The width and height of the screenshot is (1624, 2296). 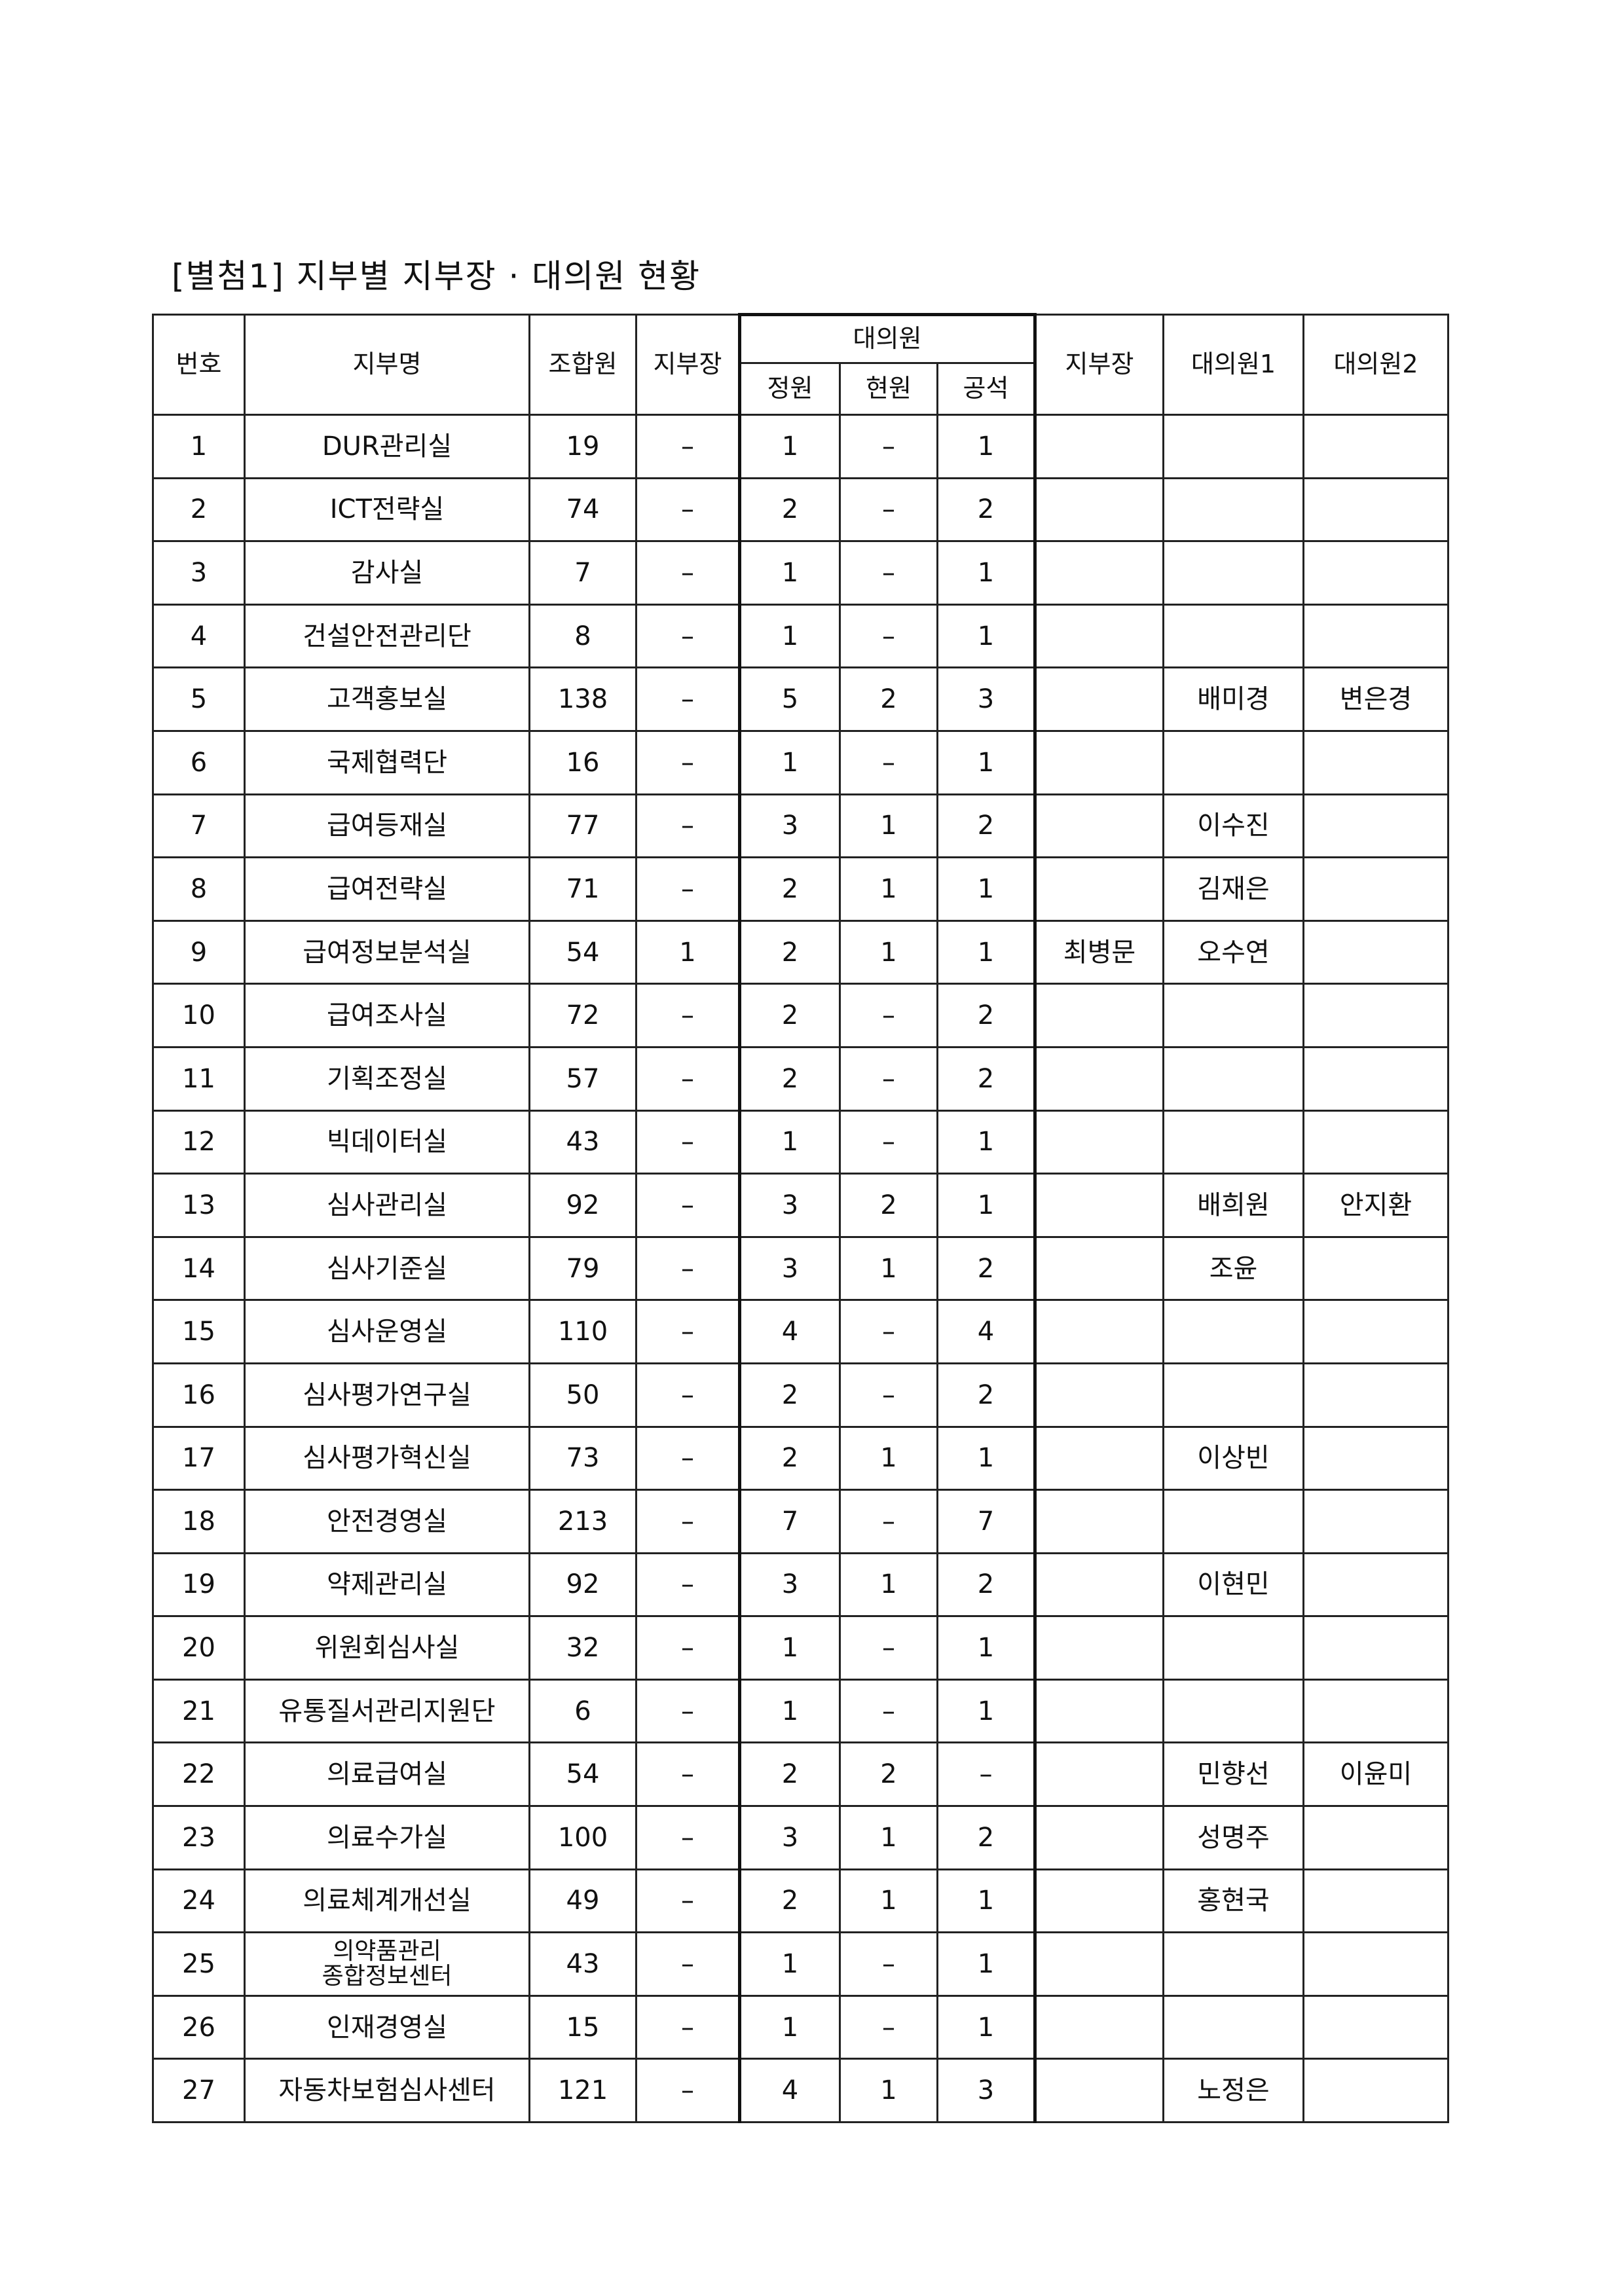 I want to click on cell-branch: 유통질서관리지원단, so click(x=387, y=1711).